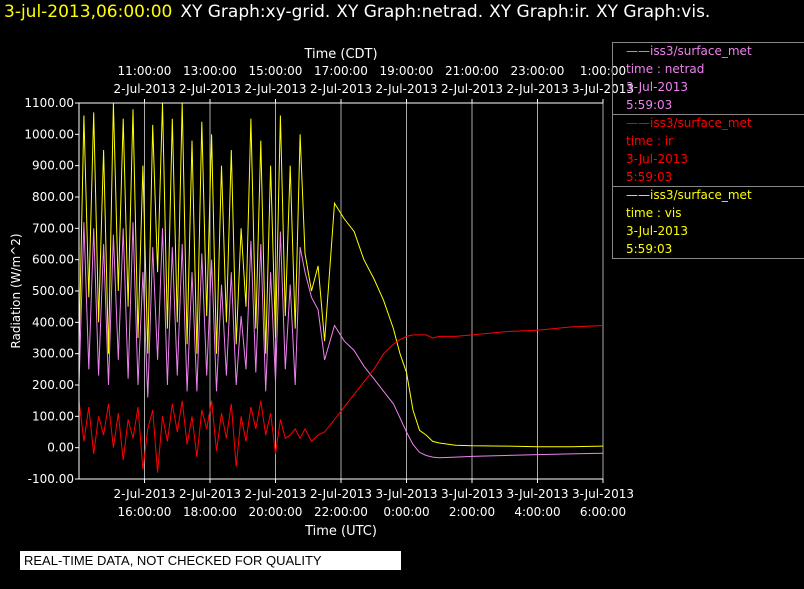  I want to click on y-tick-label: 300.00, so click(53, 354).